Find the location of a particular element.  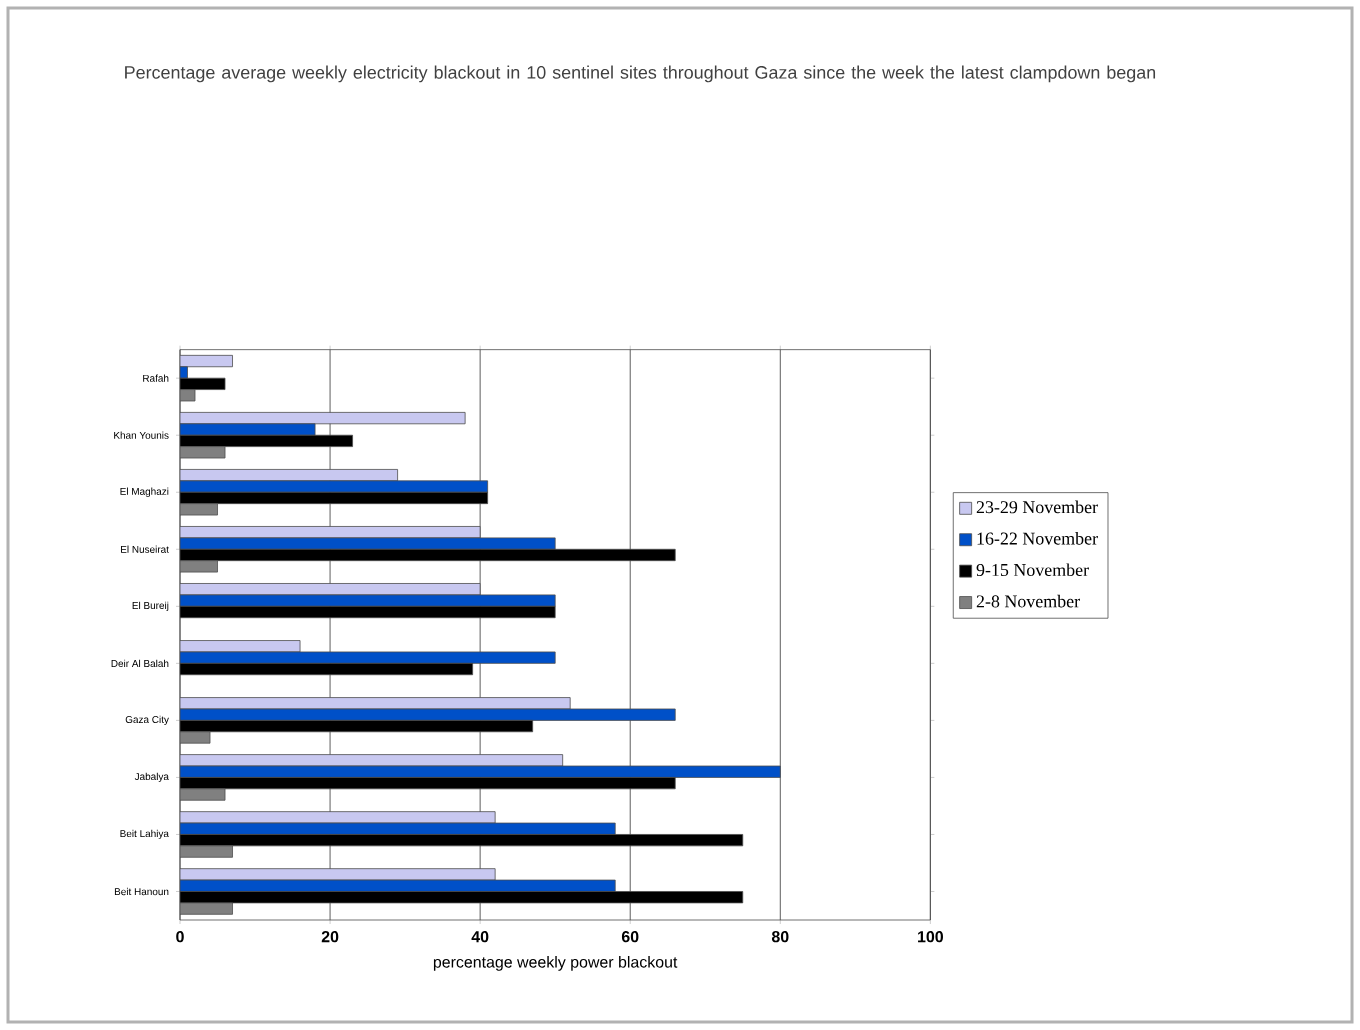

legend-label: 16-22 November is located at coordinates (1037, 538).